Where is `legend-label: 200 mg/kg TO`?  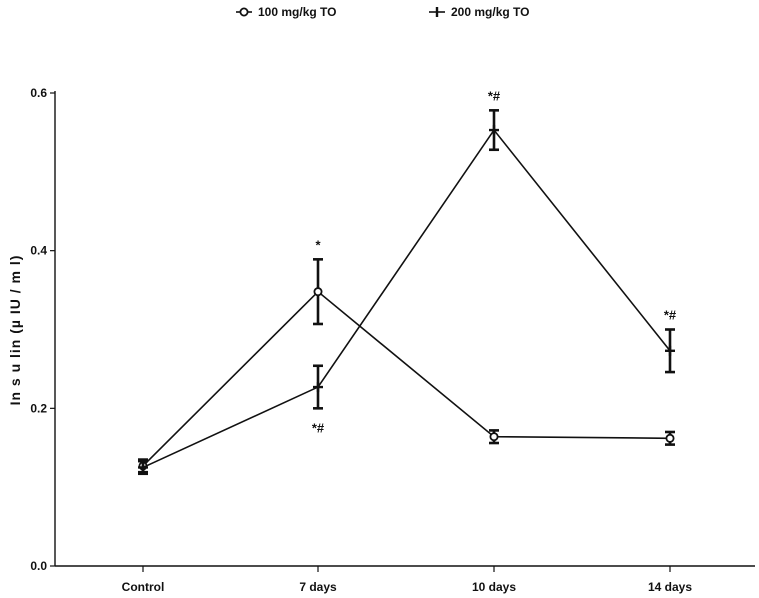
legend-label: 200 mg/kg TO is located at coordinates (490, 12).